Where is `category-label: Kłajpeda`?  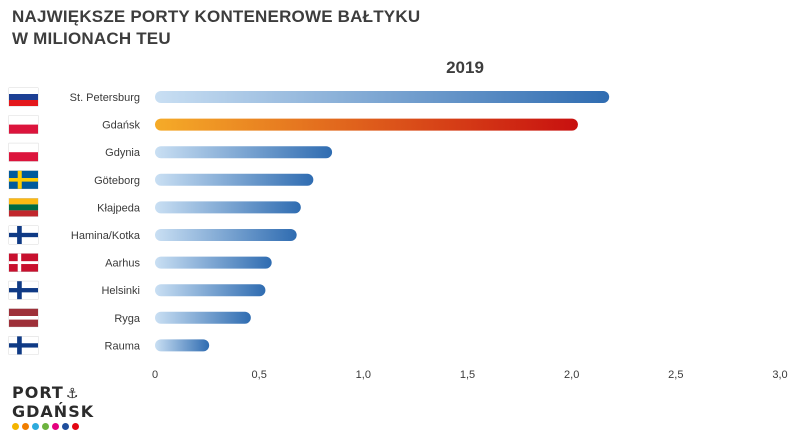 category-label: Kłajpeda is located at coordinates (119, 208).